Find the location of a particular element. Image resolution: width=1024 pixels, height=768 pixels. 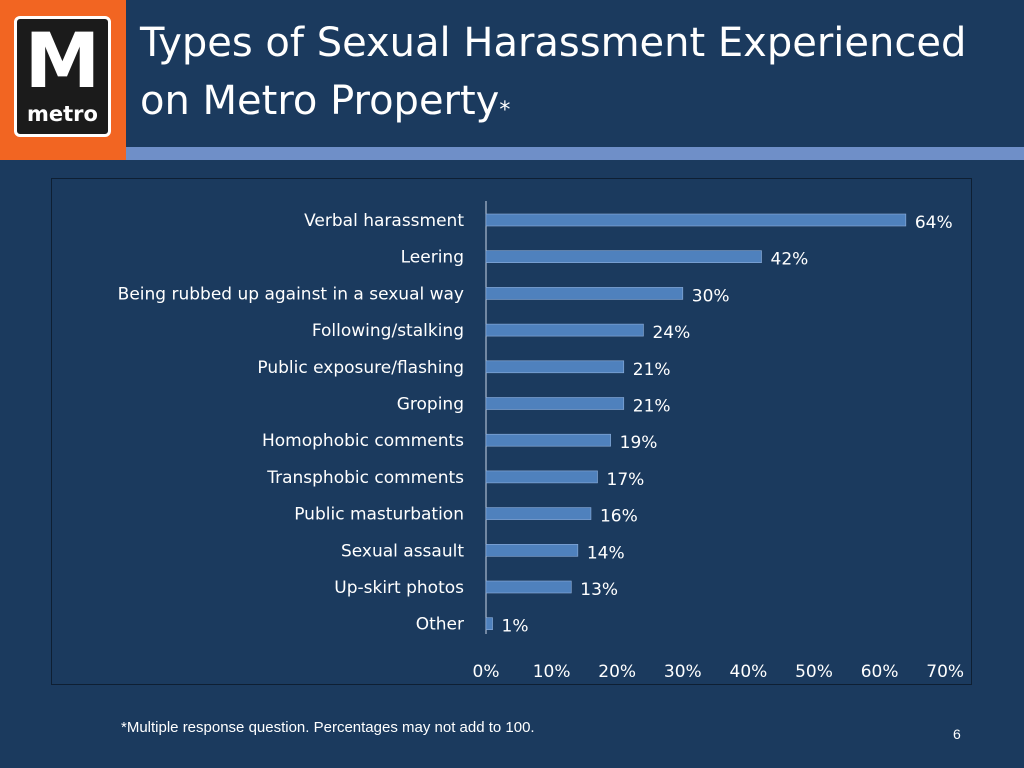

data-label: 19% is located at coordinates (639, 443).